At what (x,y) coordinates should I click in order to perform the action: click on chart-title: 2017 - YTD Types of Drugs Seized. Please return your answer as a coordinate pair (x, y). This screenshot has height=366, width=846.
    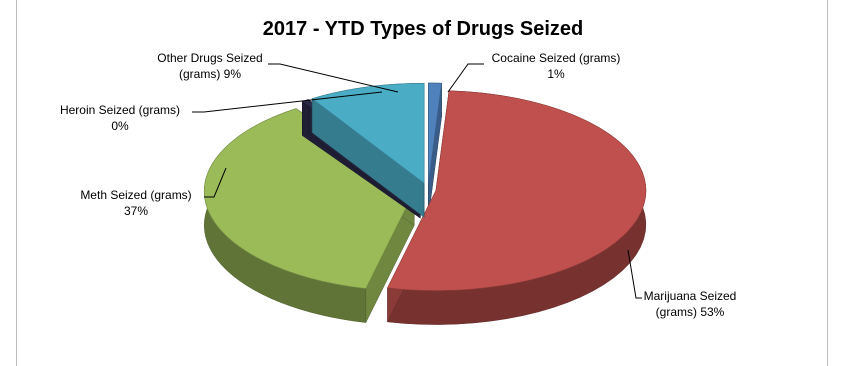
    Looking at the image, I should click on (423, 29).